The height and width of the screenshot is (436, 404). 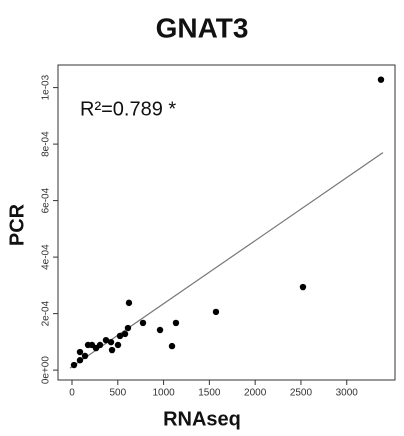 What do you see at coordinates (46, 144) in the screenshot?
I see `y-tick-label: 8e-04` at bounding box center [46, 144].